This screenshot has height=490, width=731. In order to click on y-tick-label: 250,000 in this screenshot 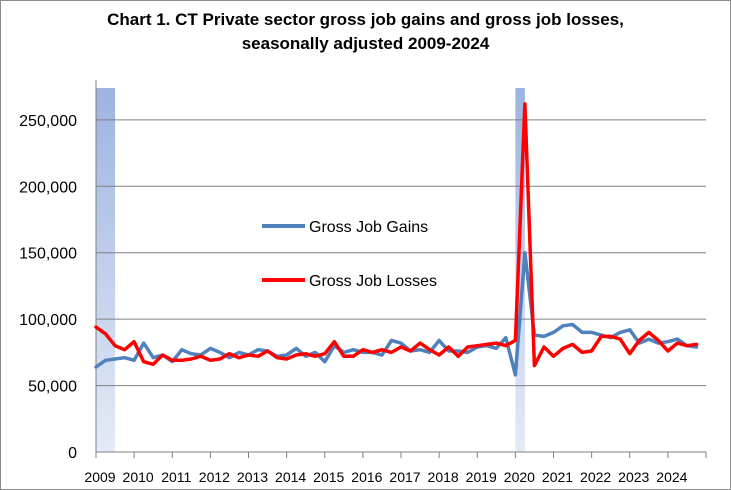, I will do `click(48, 121)`.